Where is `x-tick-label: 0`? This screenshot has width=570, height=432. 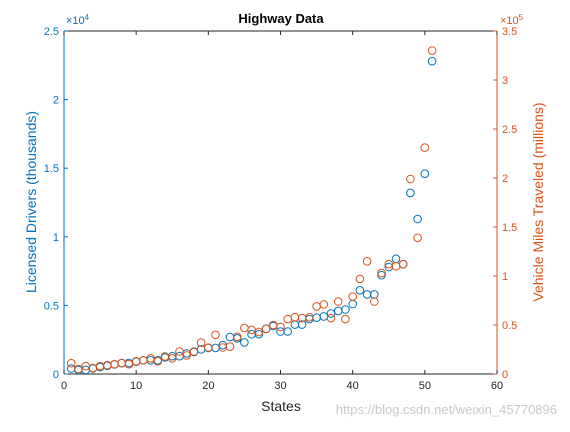
x-tick-label: 0 is located at coordinates (64, 386).